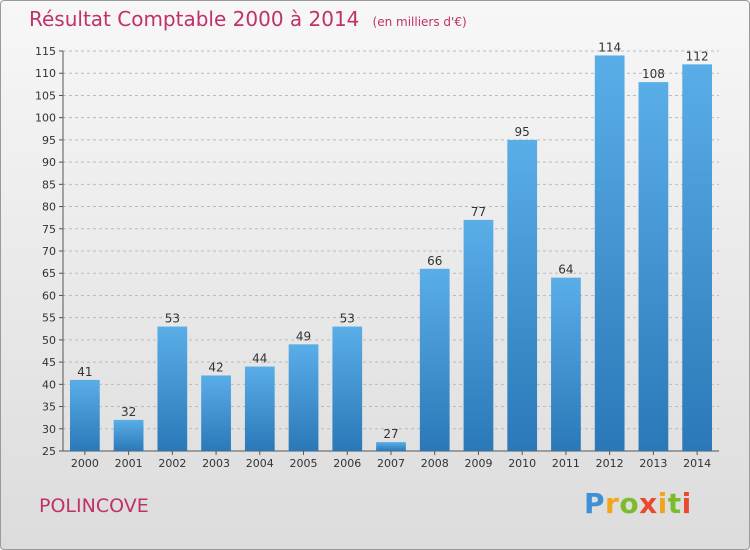  Describe the element at coordinates (49, 407) in the screenshot. I see `y-tick-label: 35` at that location.